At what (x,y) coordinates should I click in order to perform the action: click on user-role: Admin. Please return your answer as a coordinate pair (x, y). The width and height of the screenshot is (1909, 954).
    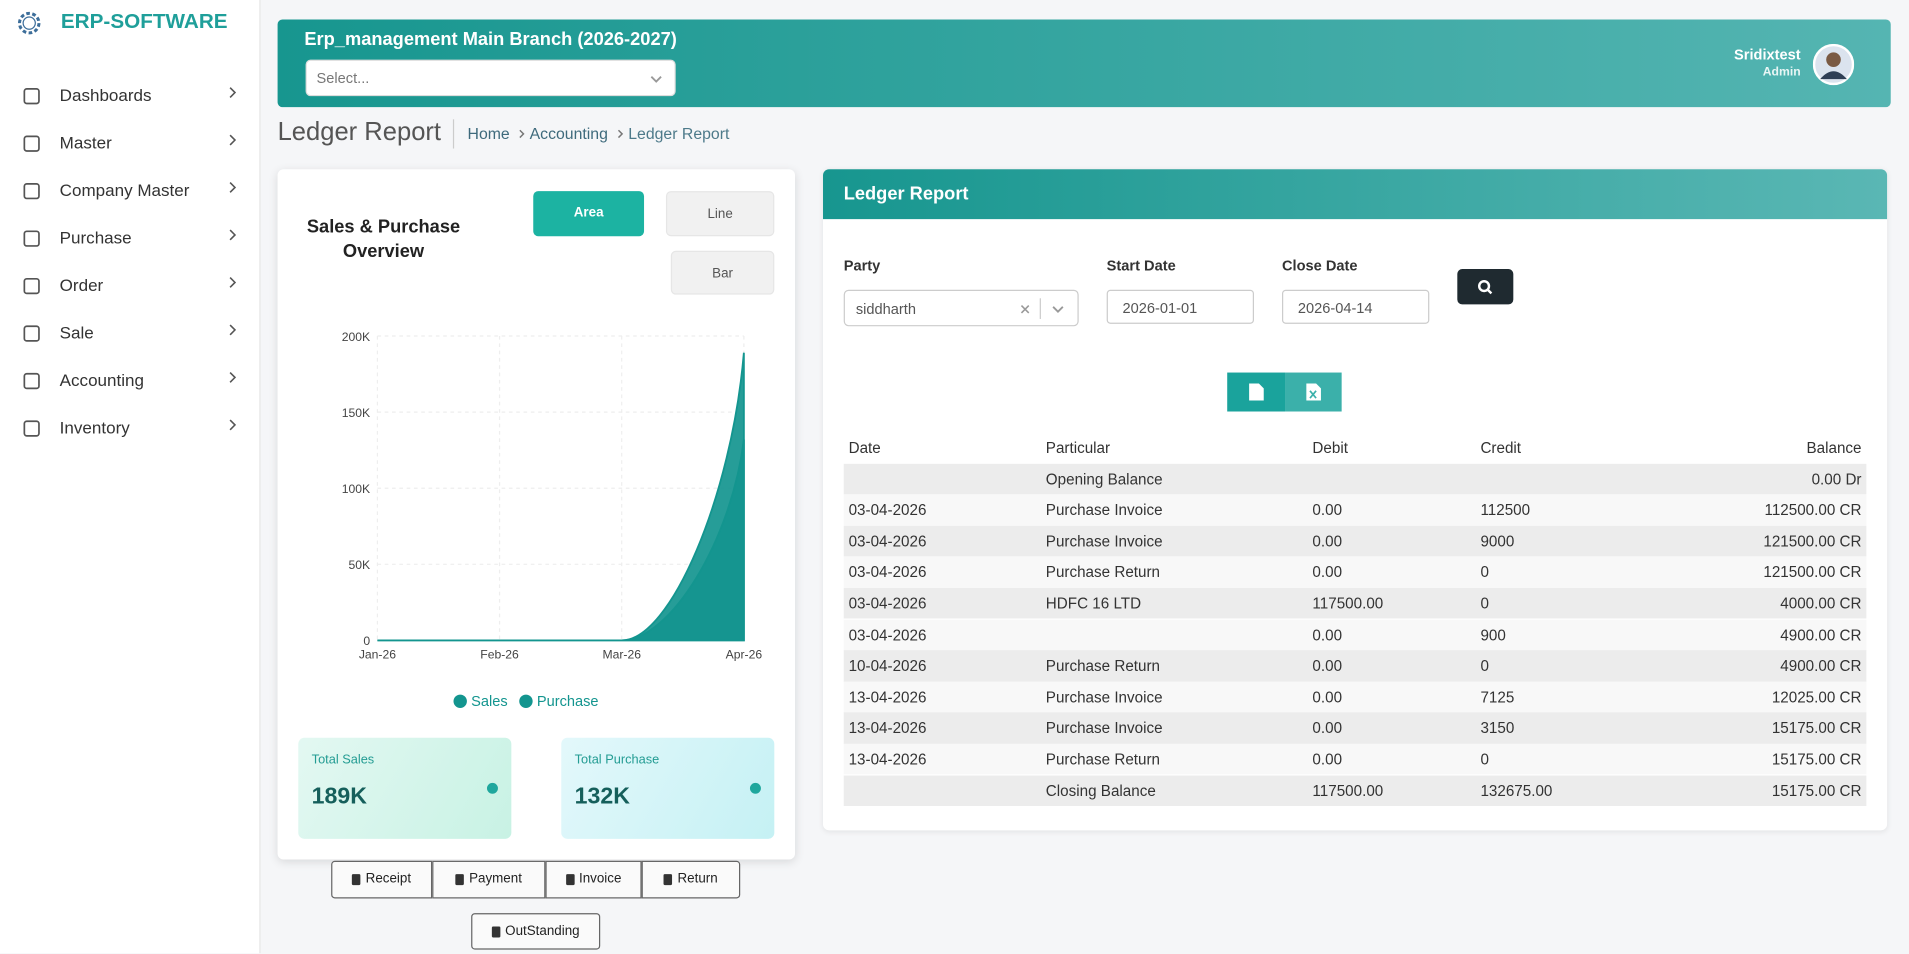
    Looking at the image, I should click on (1781, 72).